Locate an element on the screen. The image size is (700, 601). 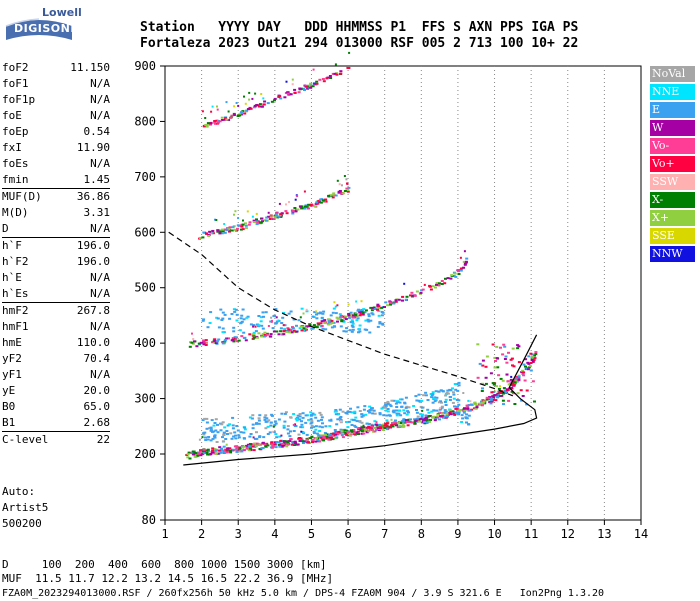
param-name: hmF2 is located at coordinates (15, 310).